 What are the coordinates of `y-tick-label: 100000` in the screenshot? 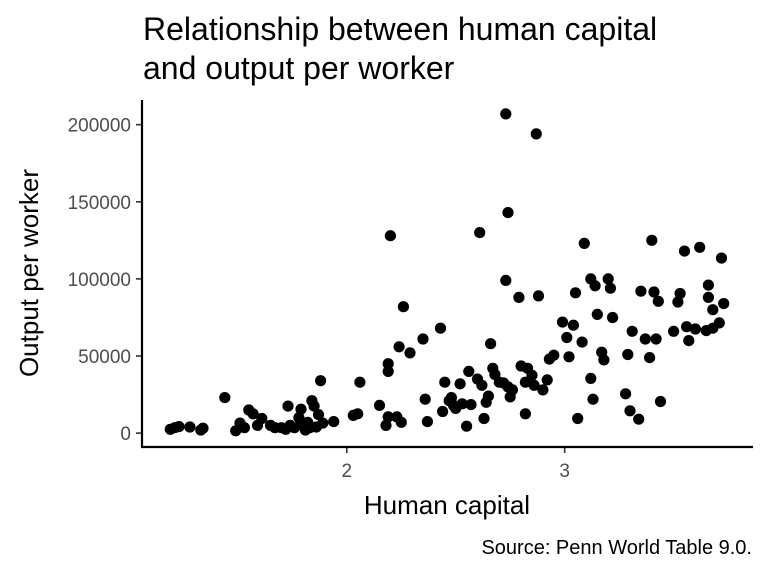 It's located at (99, 280).